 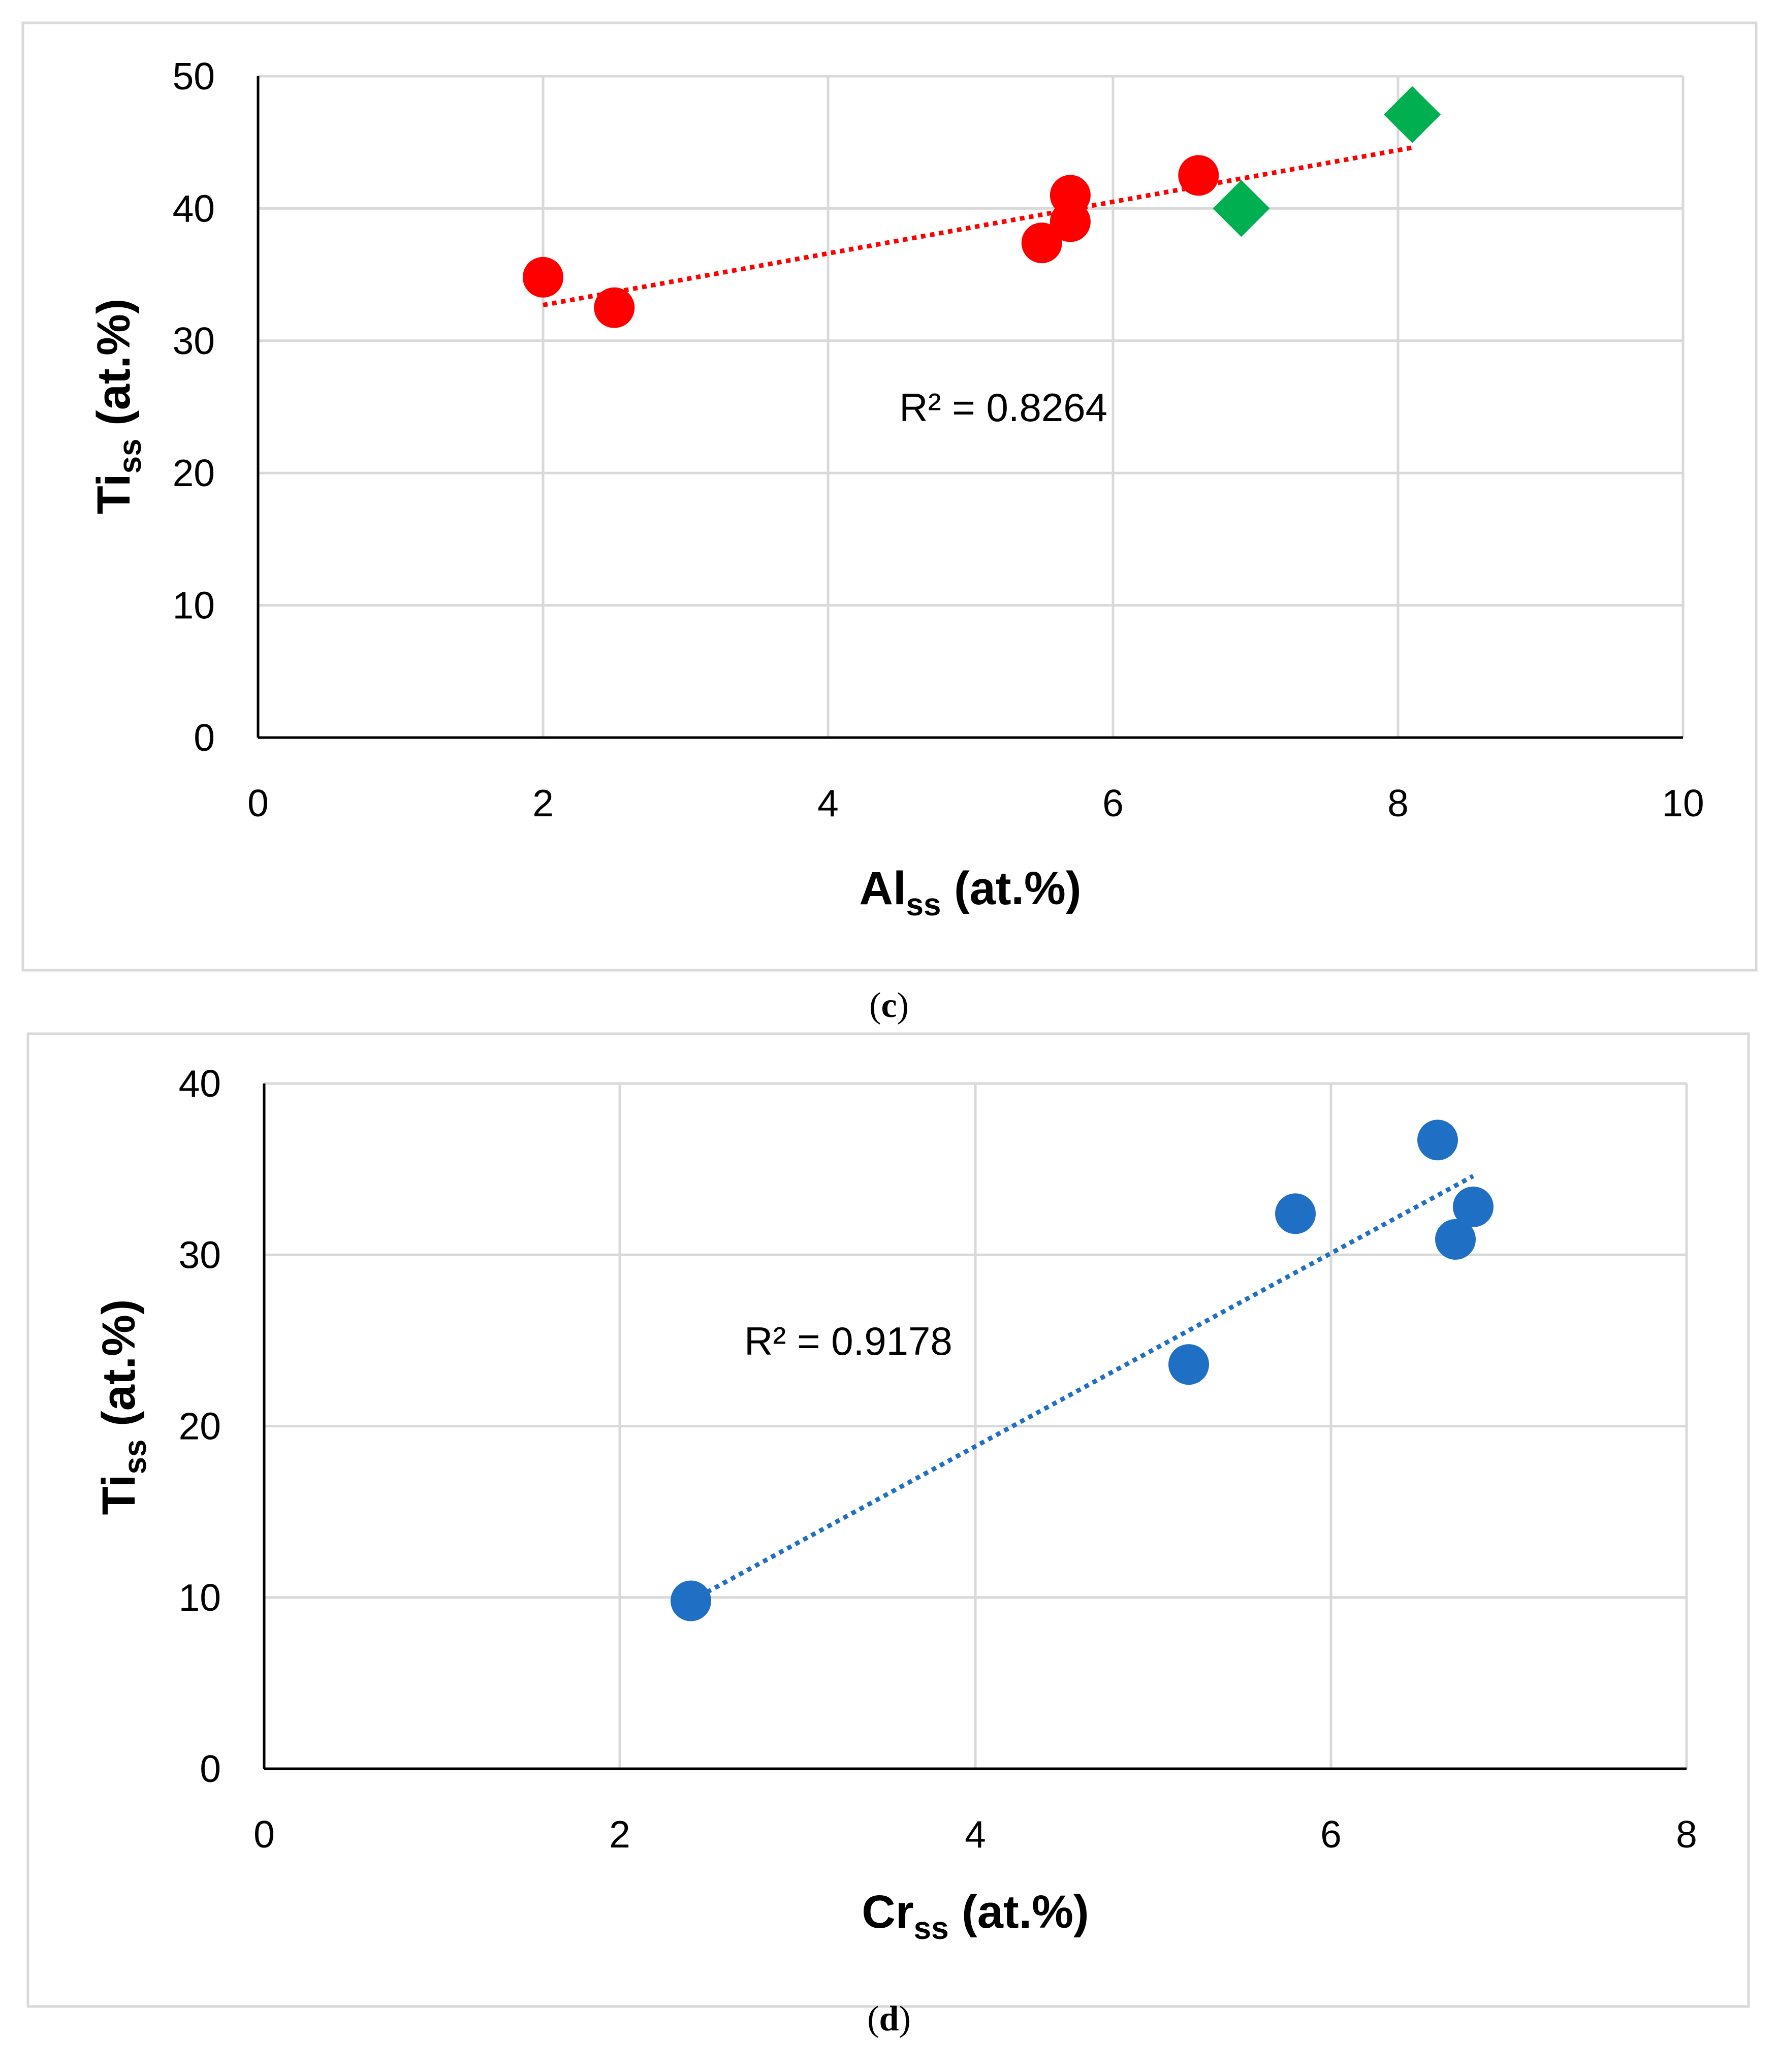 I want to click on c-x-tick-label-1: 2, so click(x=543, y=803).